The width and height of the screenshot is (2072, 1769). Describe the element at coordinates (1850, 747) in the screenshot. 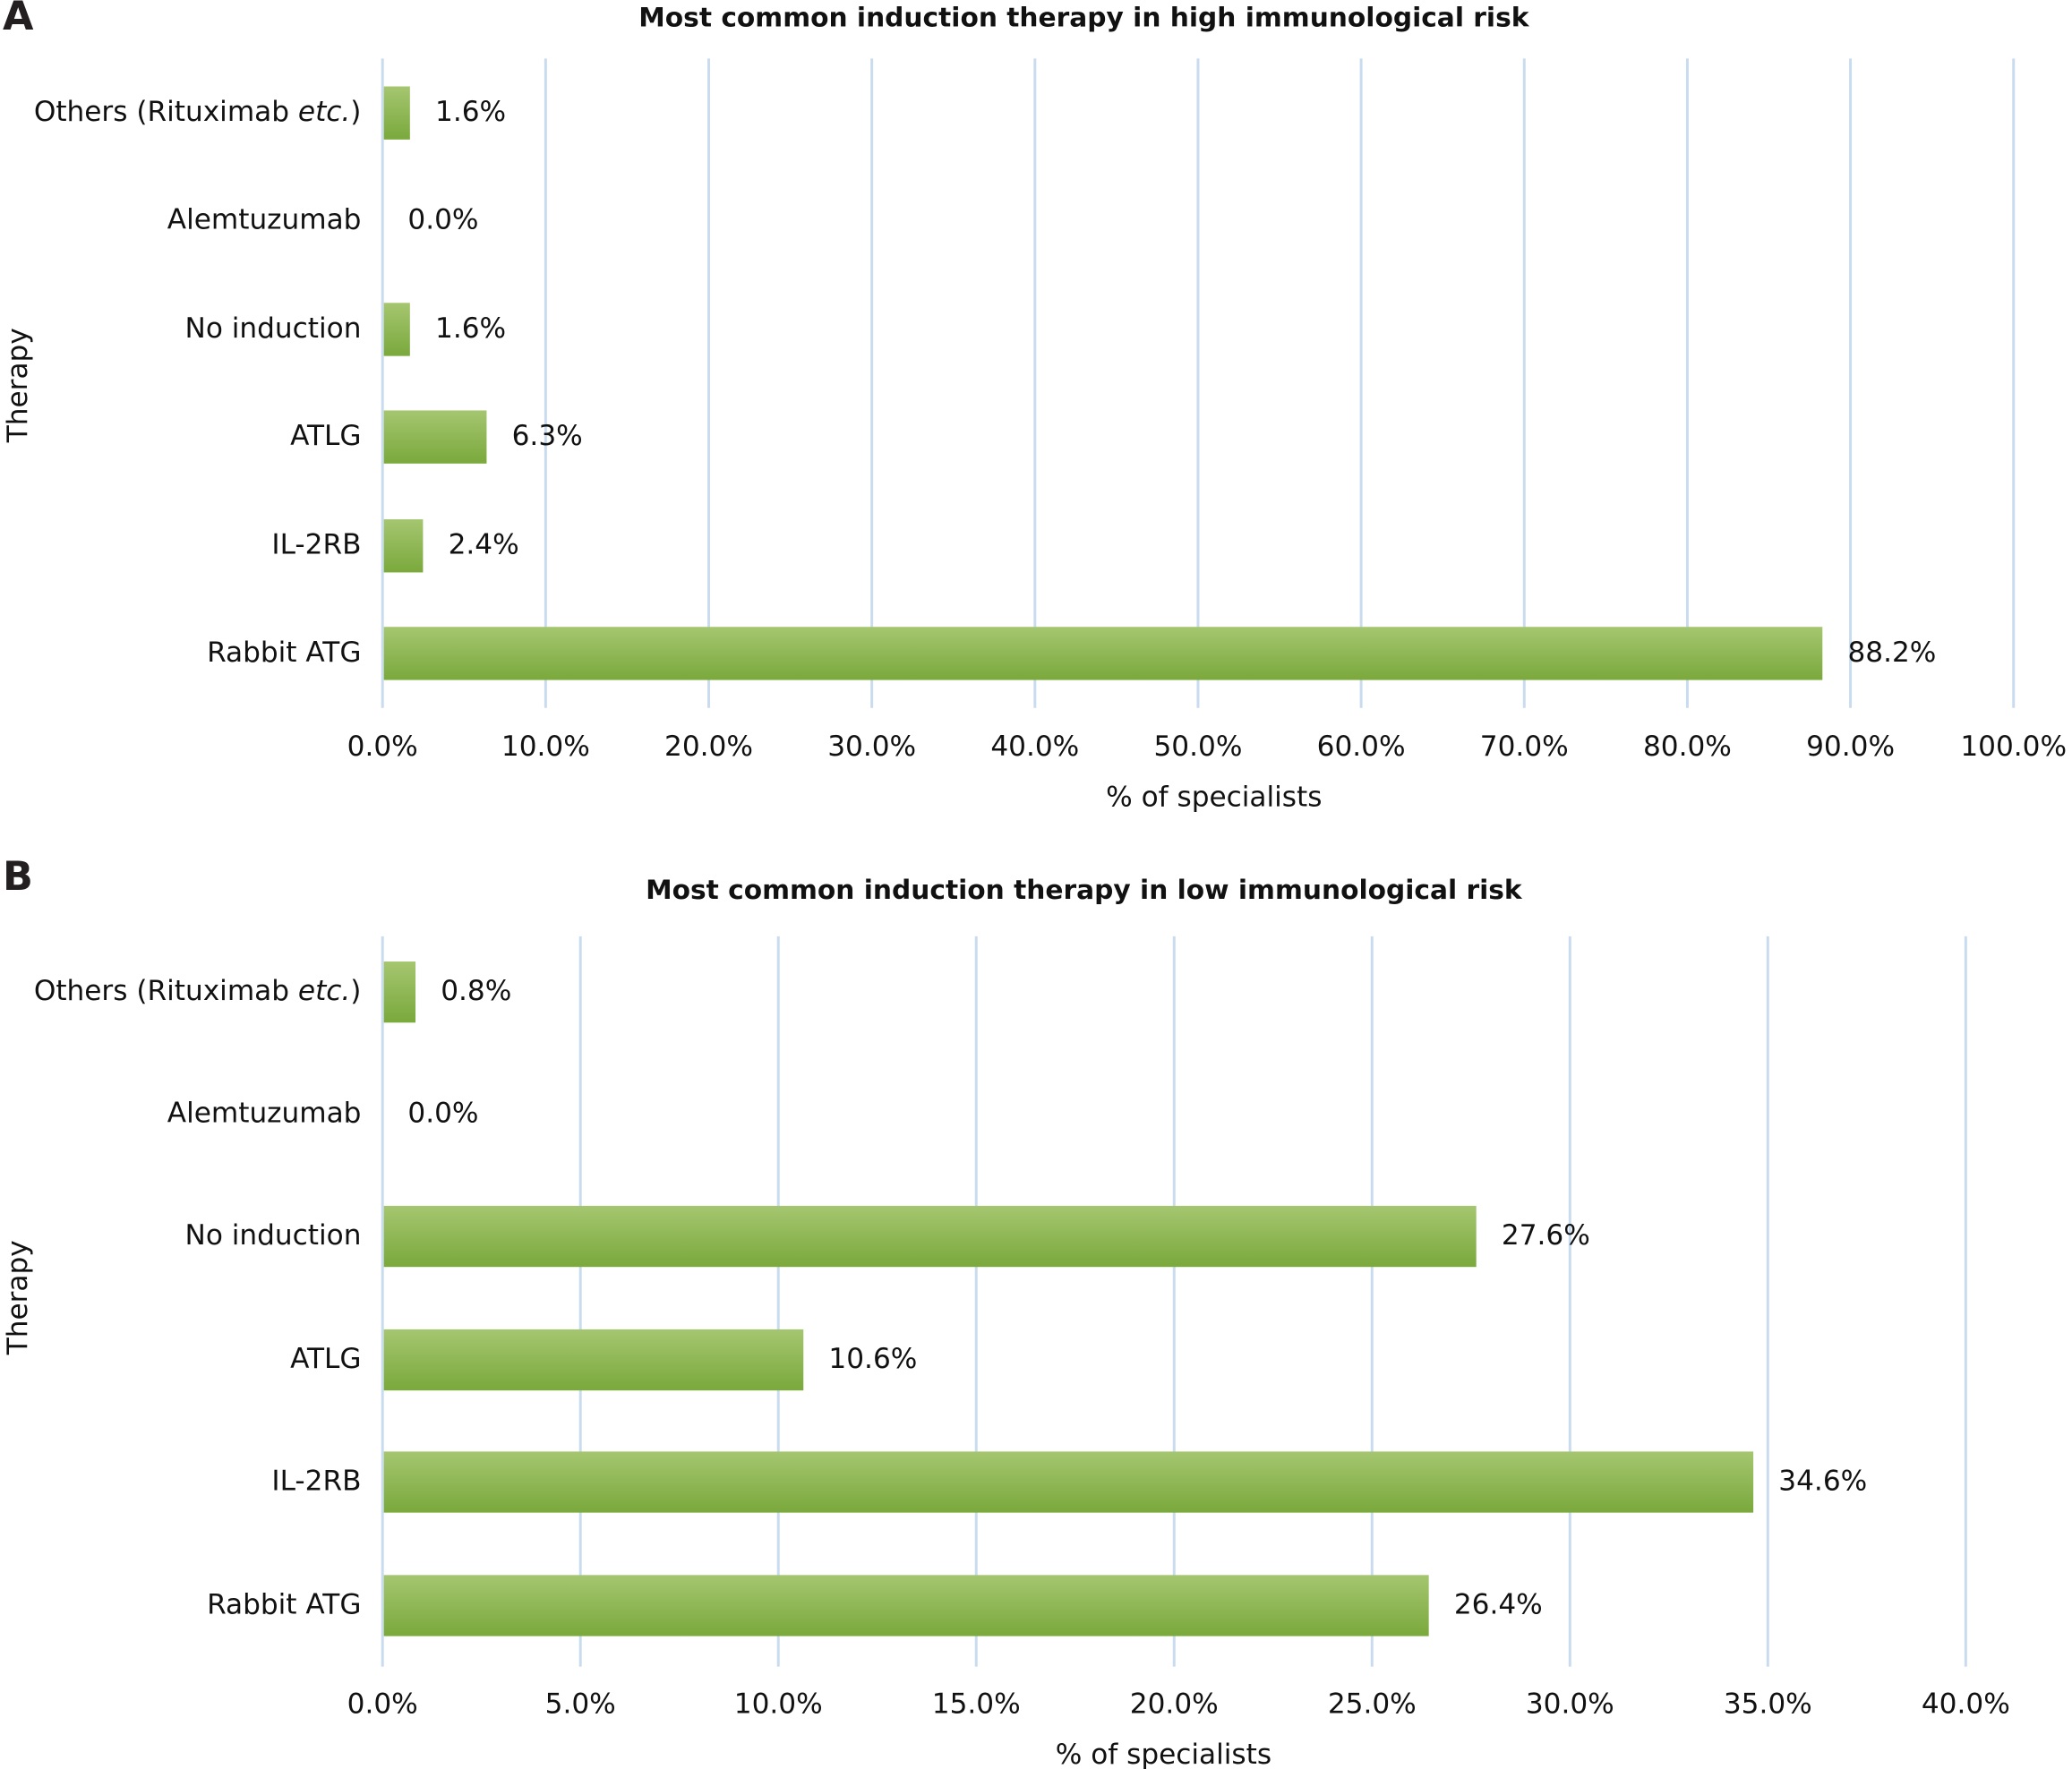

I see `x-tick-label: 90.0%` at that location.